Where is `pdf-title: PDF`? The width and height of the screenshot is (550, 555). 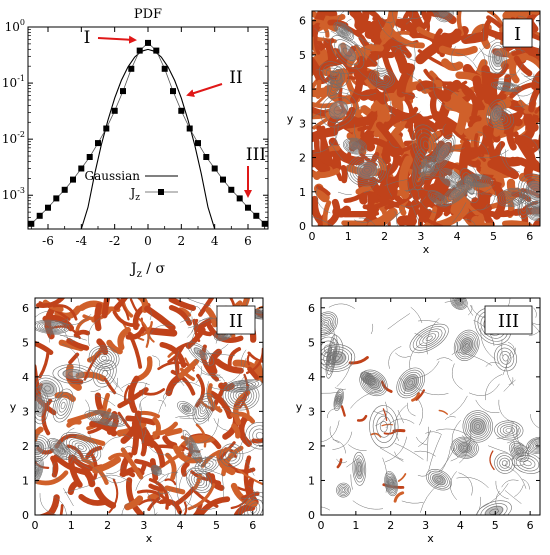 pdf-title: PDF is located at coordinates (148, 14).